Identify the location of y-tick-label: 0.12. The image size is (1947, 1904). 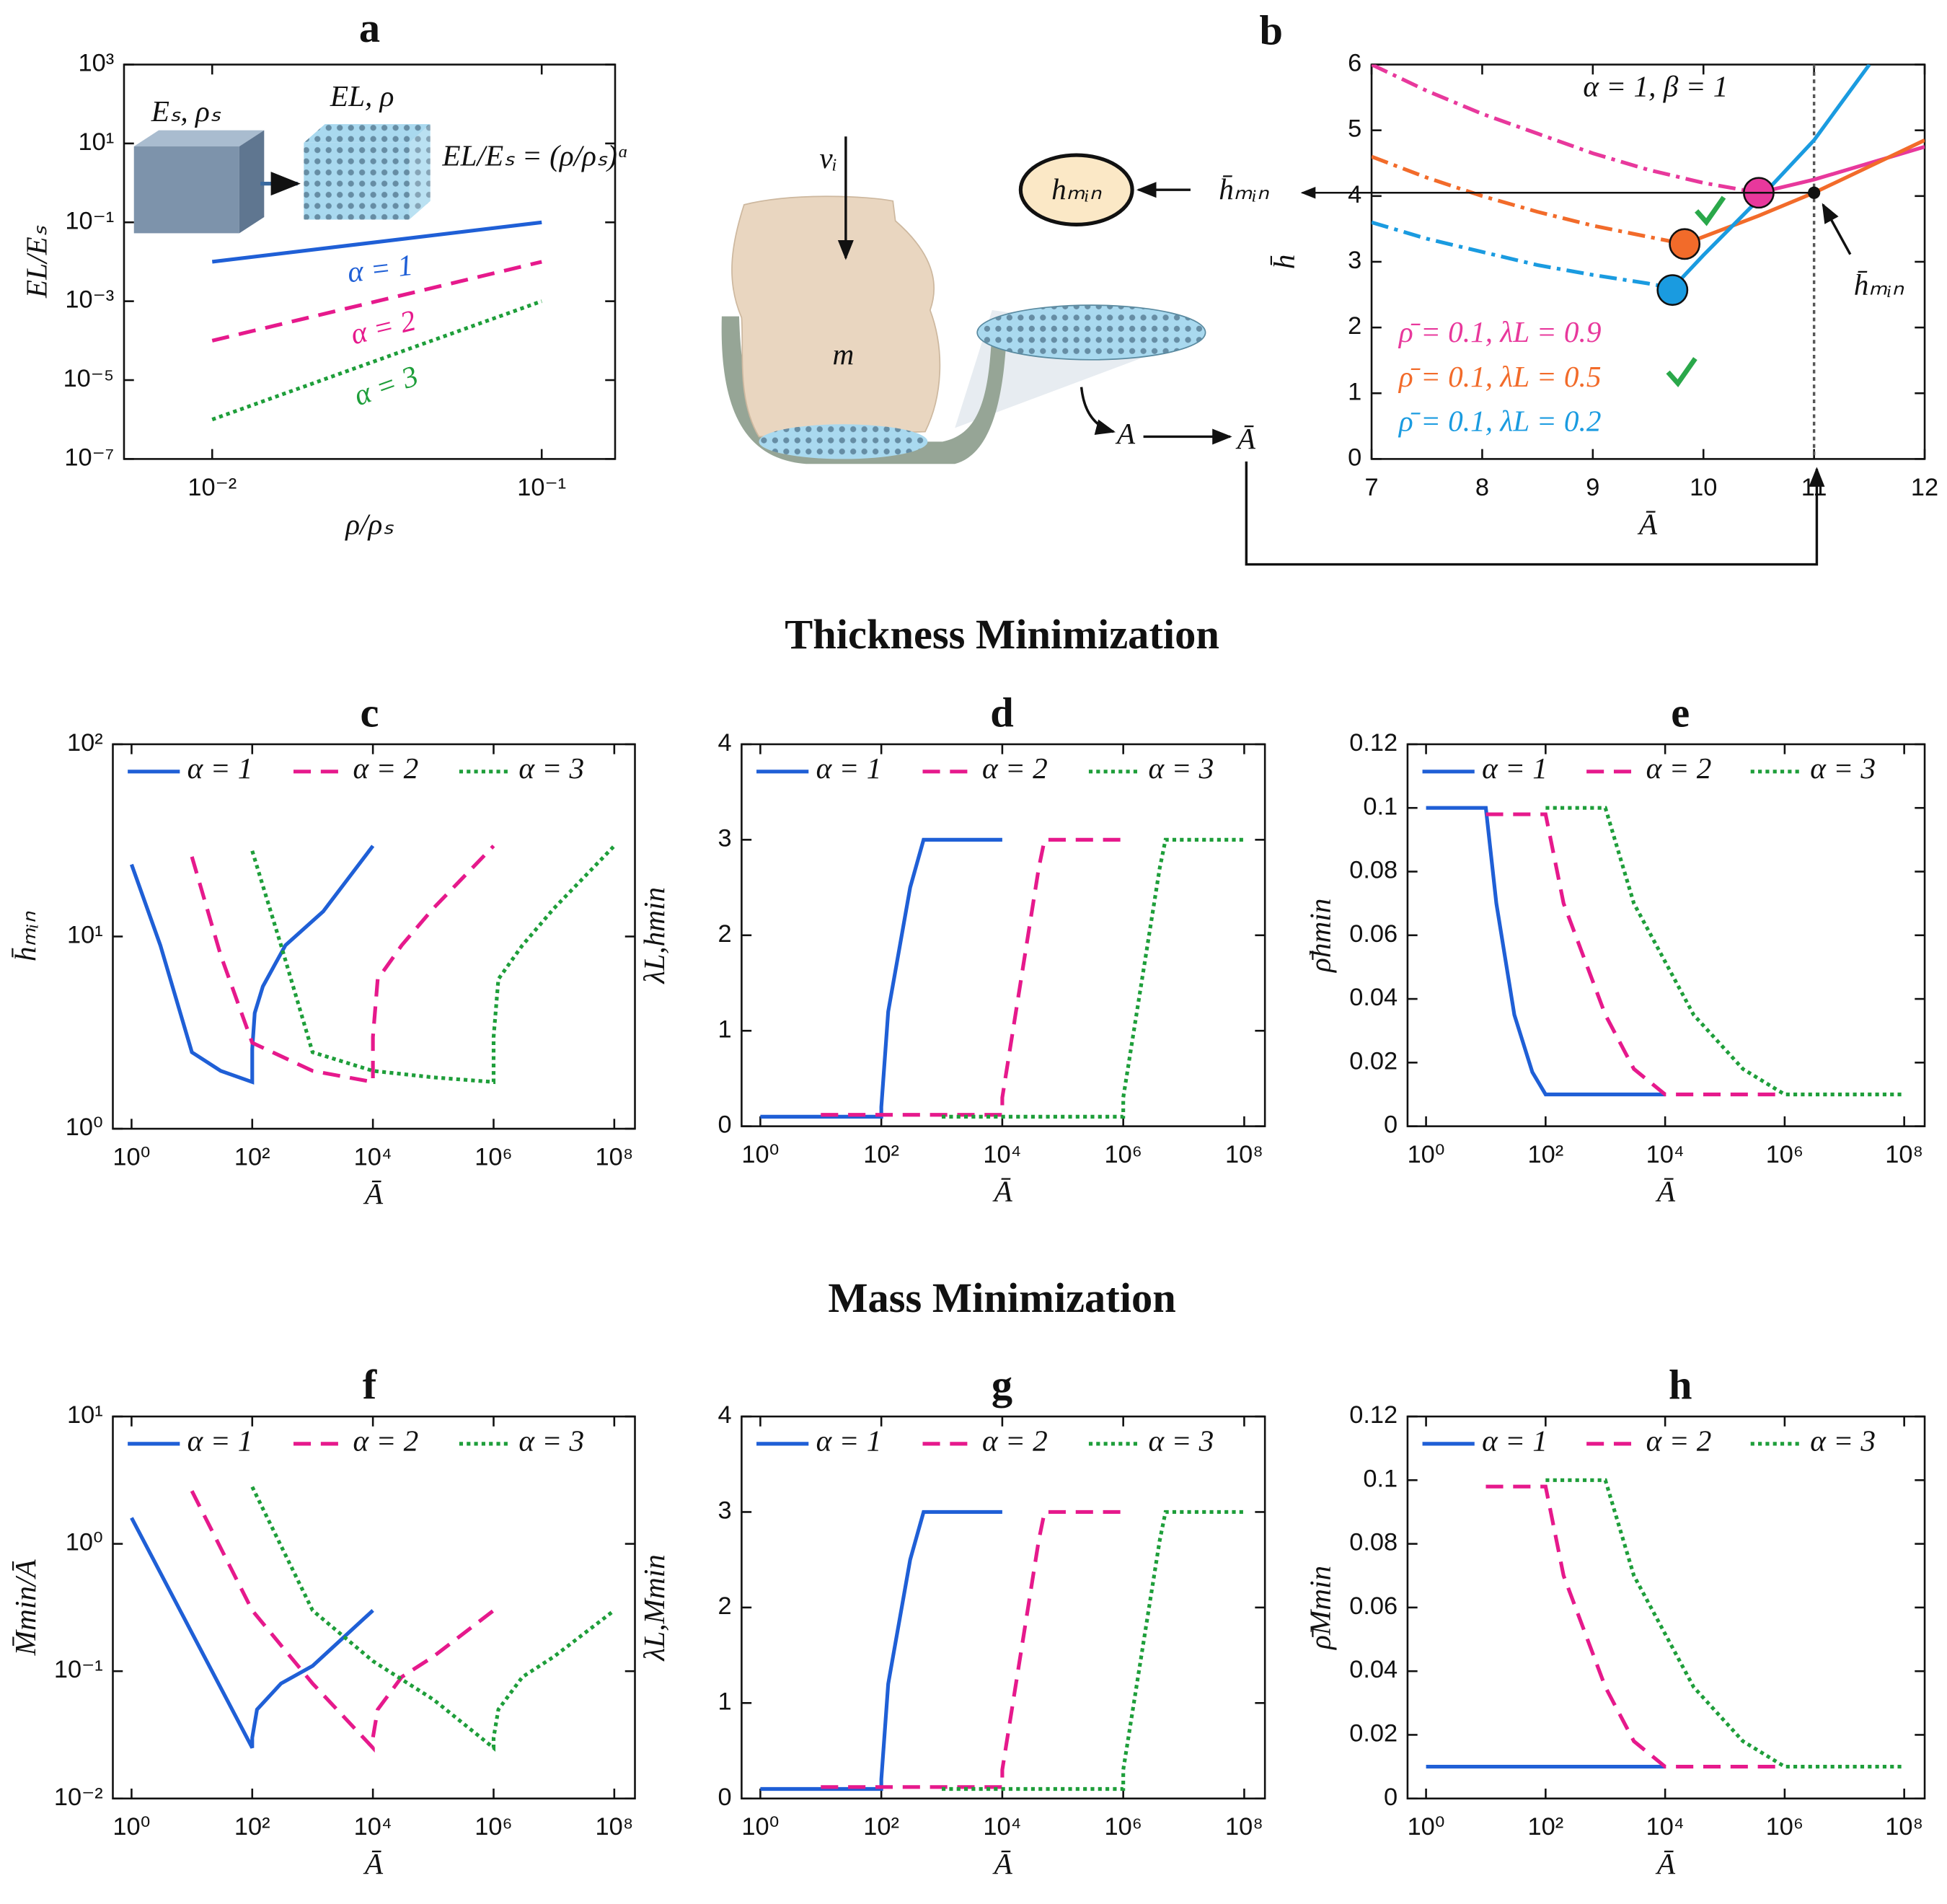
(1373, 743).